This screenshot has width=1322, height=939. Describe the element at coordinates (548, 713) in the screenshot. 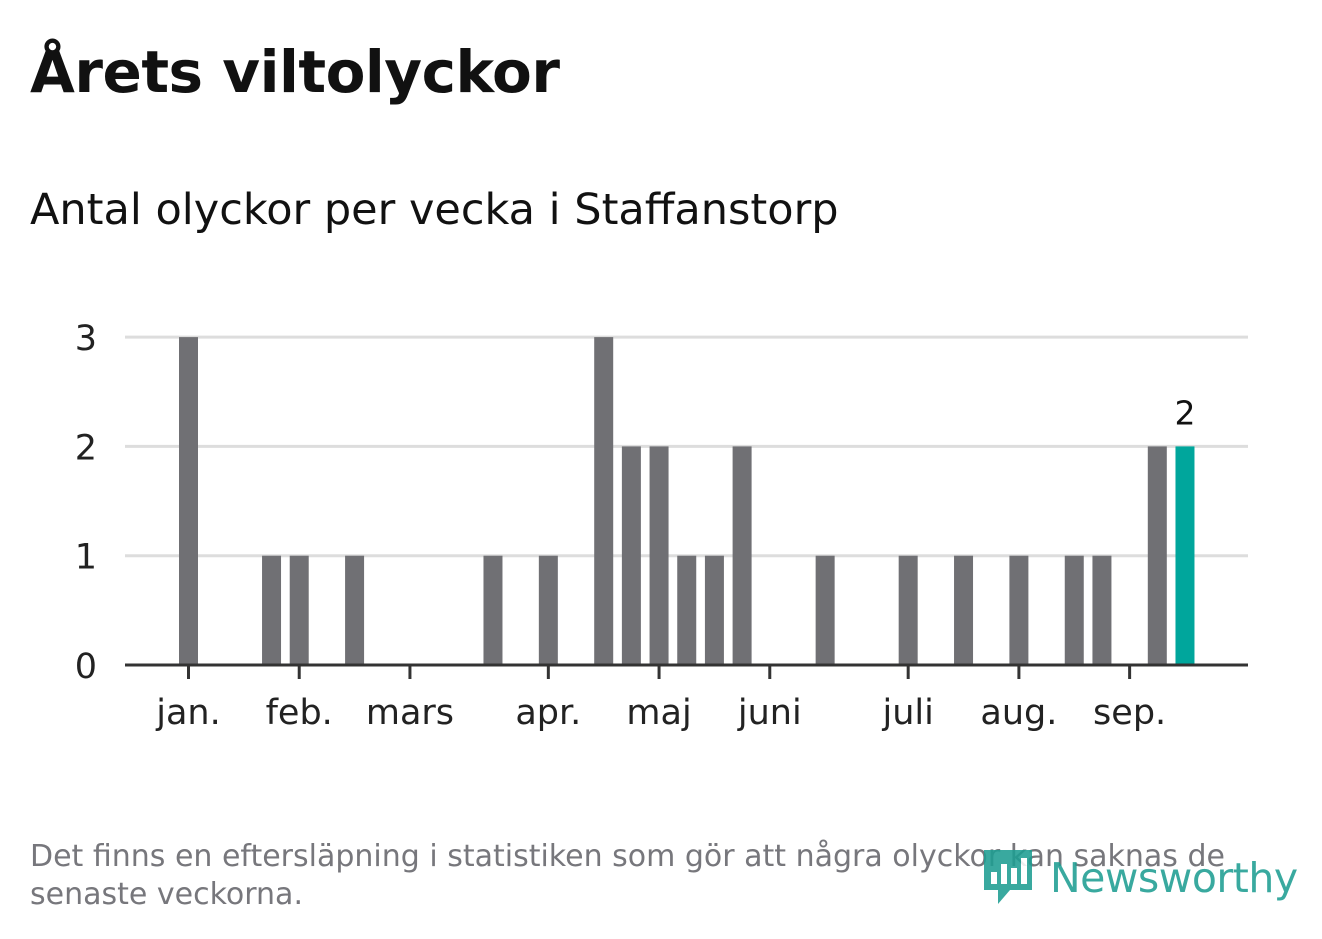

I see `x-tick-label-apr: apr.` at that location.